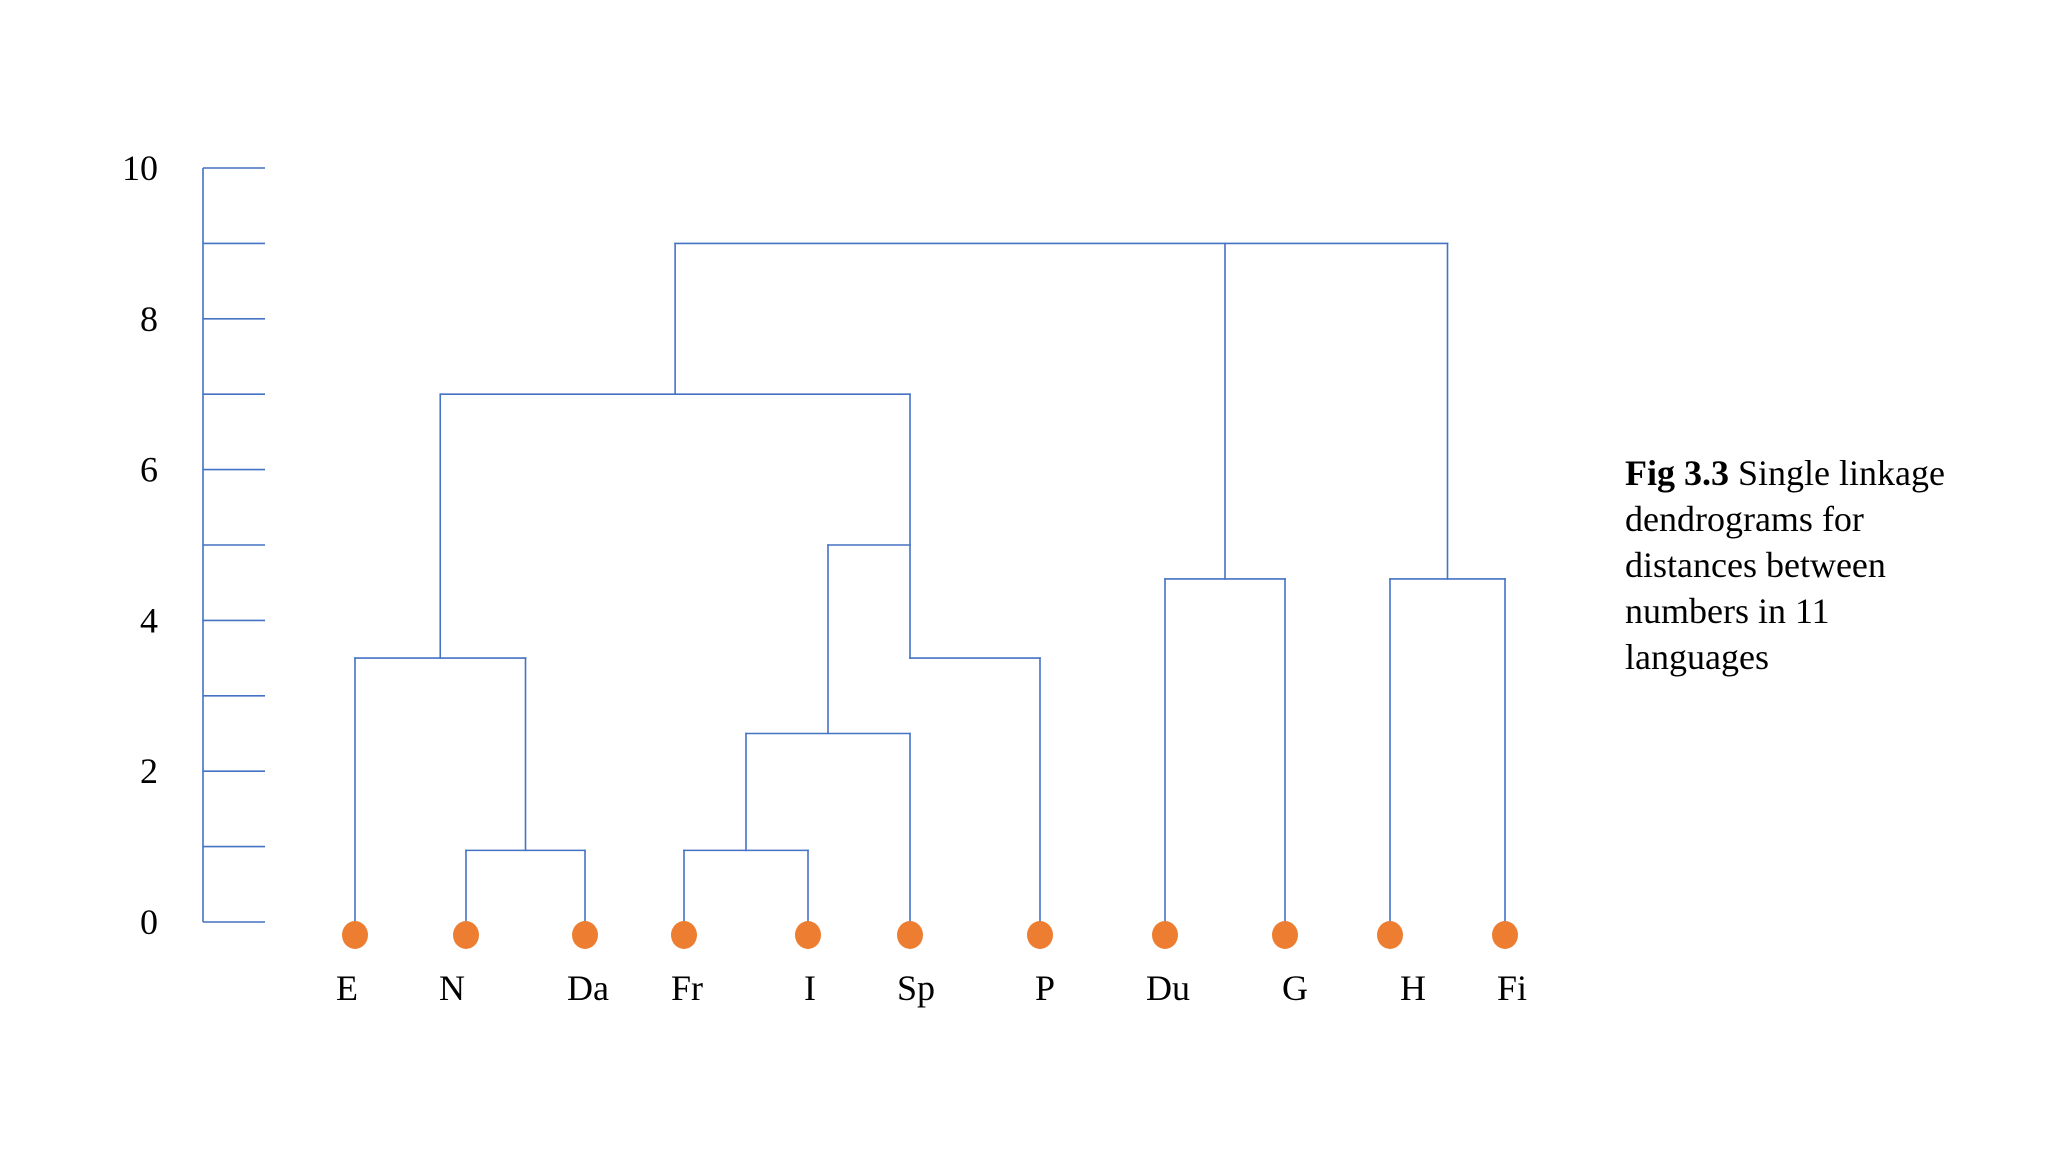  I want to click on leaf-node-du, so click(1165, 935).